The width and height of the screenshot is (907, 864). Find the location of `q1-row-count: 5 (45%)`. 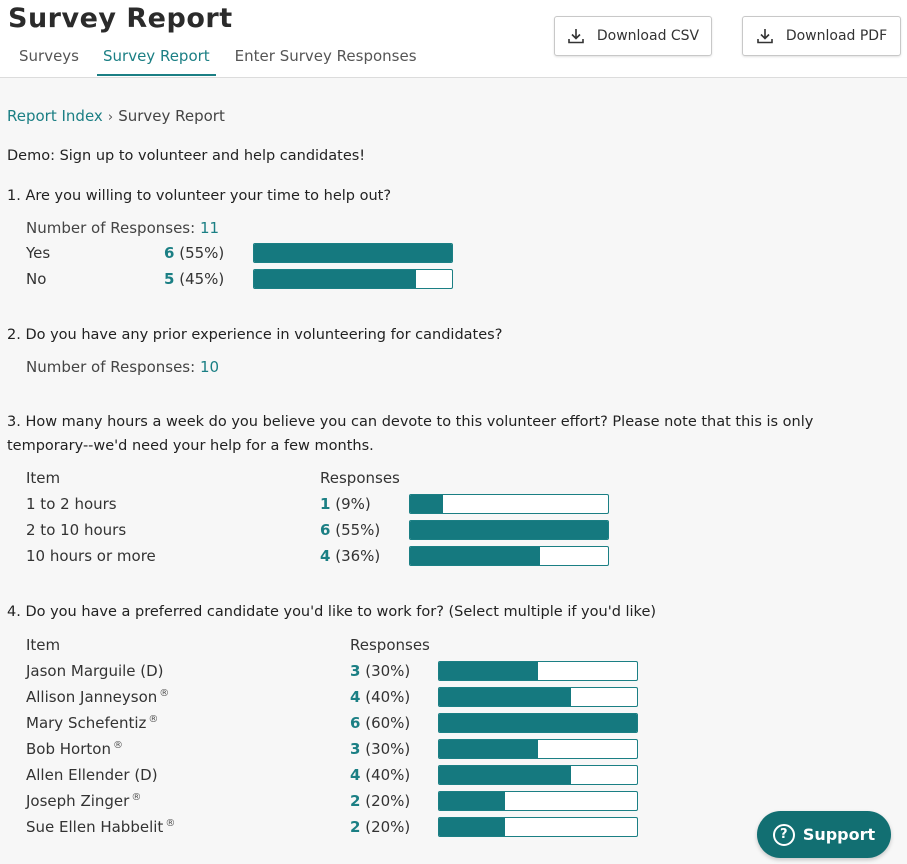

q1-row-count: 5 (45%) is located at coordinates (194, 279).